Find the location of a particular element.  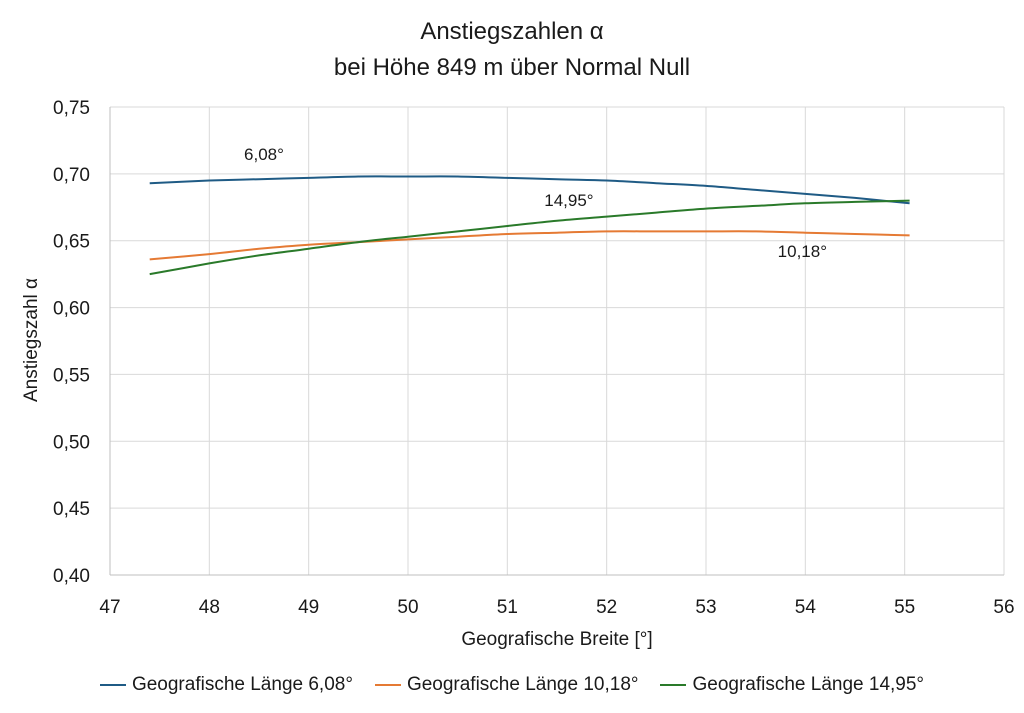

x-tick-label: 47 is located at coordinates (109, 607).